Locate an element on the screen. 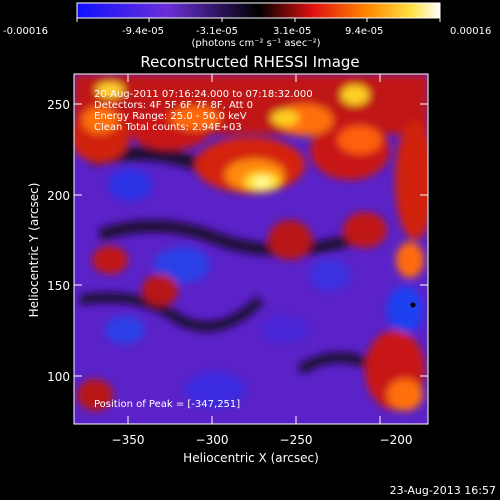  peak-position-label: Position of Peak = [-347,251] is located at coordinates (167, 404).